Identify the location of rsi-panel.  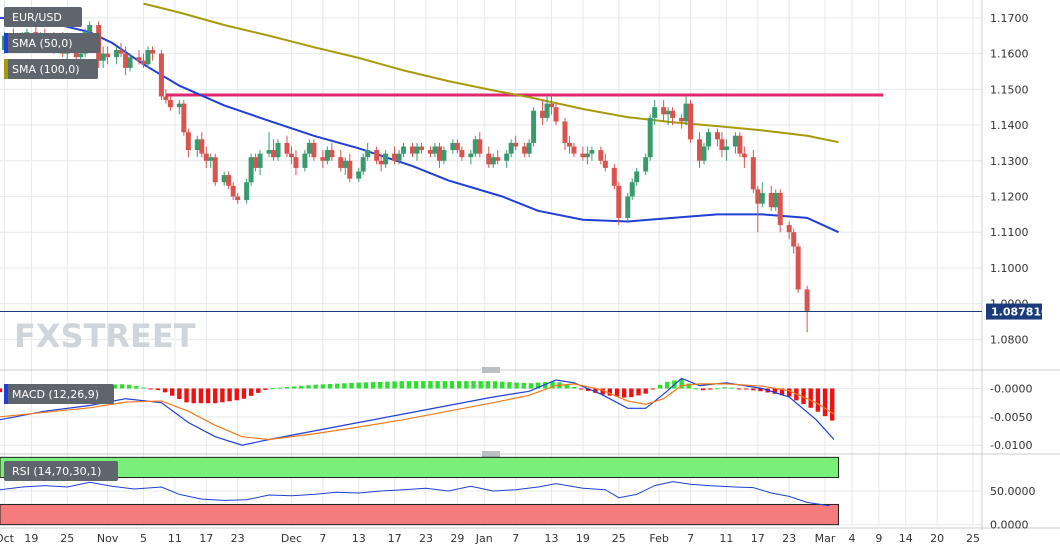
(420, 491).